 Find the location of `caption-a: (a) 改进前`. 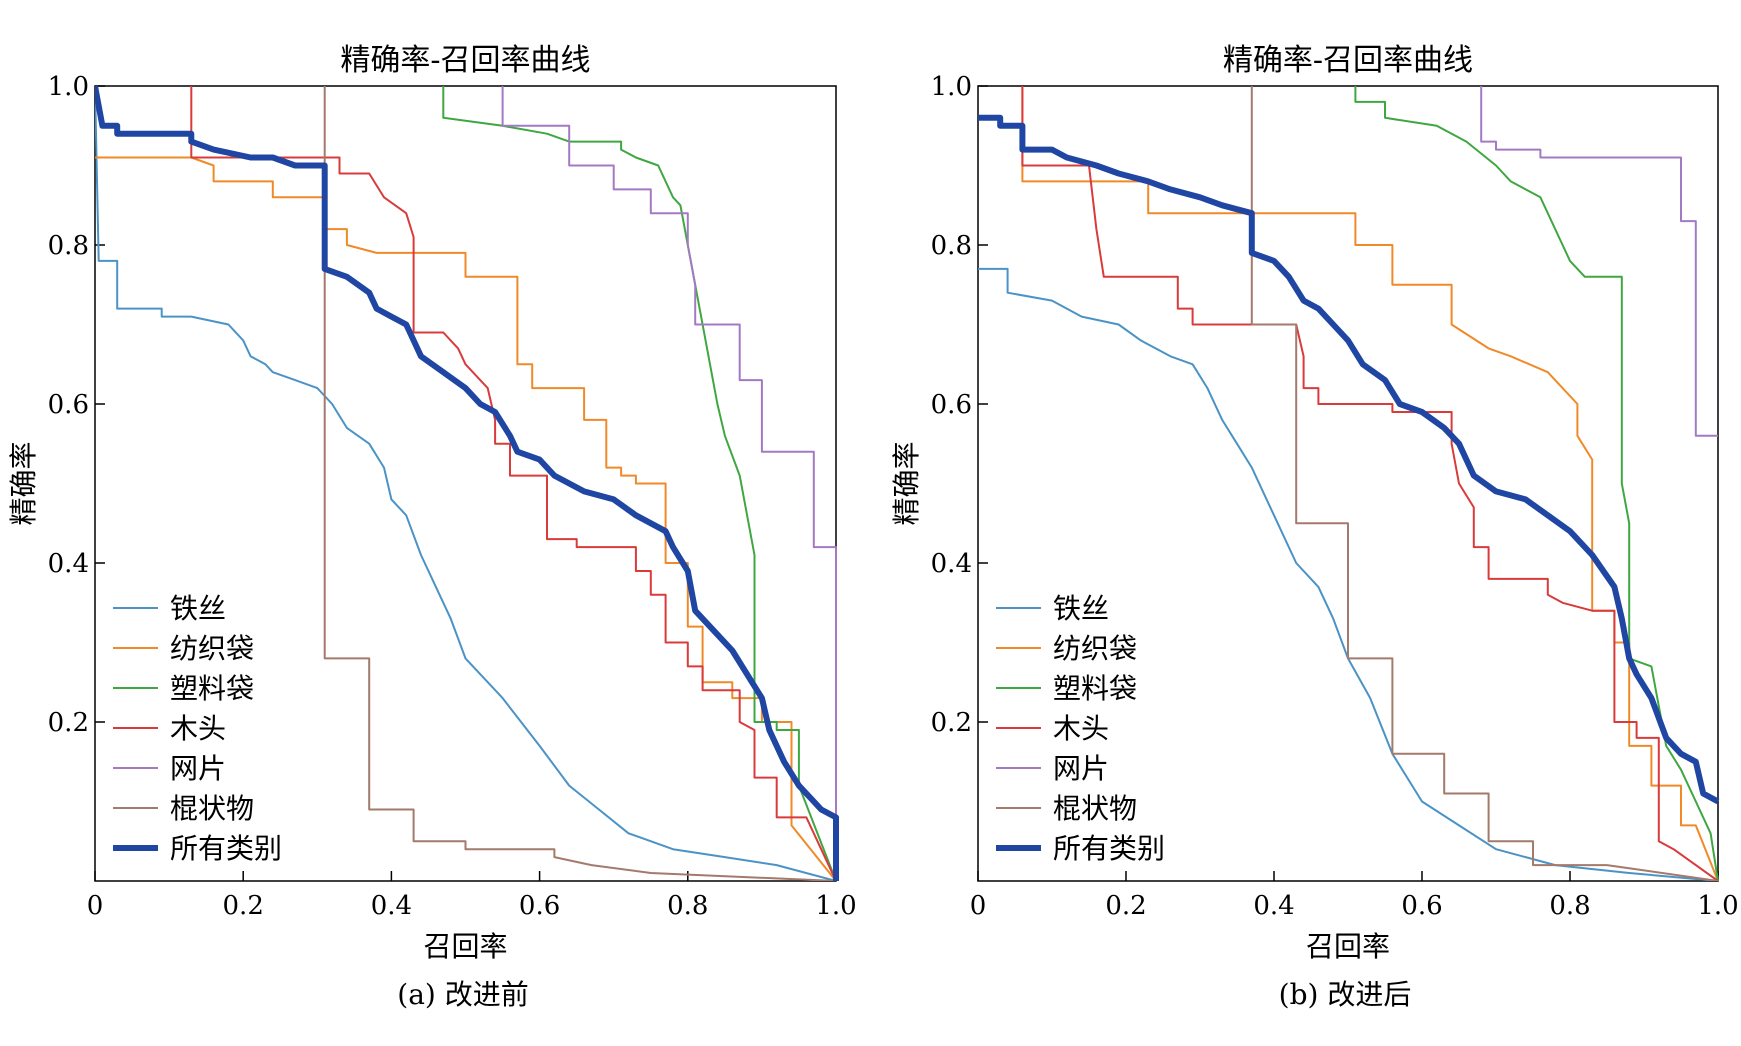

caption-a: (a) 改进前 is located at coordinates (462, 994).